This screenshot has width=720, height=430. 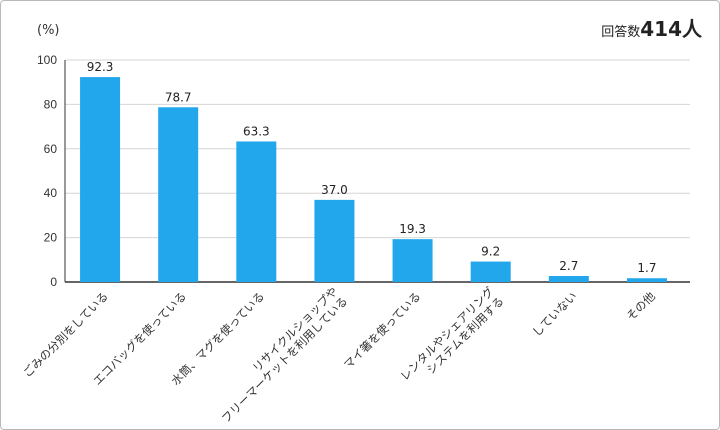 What do you see at coordinates (568, 266) in the screenshot?
I see `value-label: 2.7` at bounding box center [568, 266].